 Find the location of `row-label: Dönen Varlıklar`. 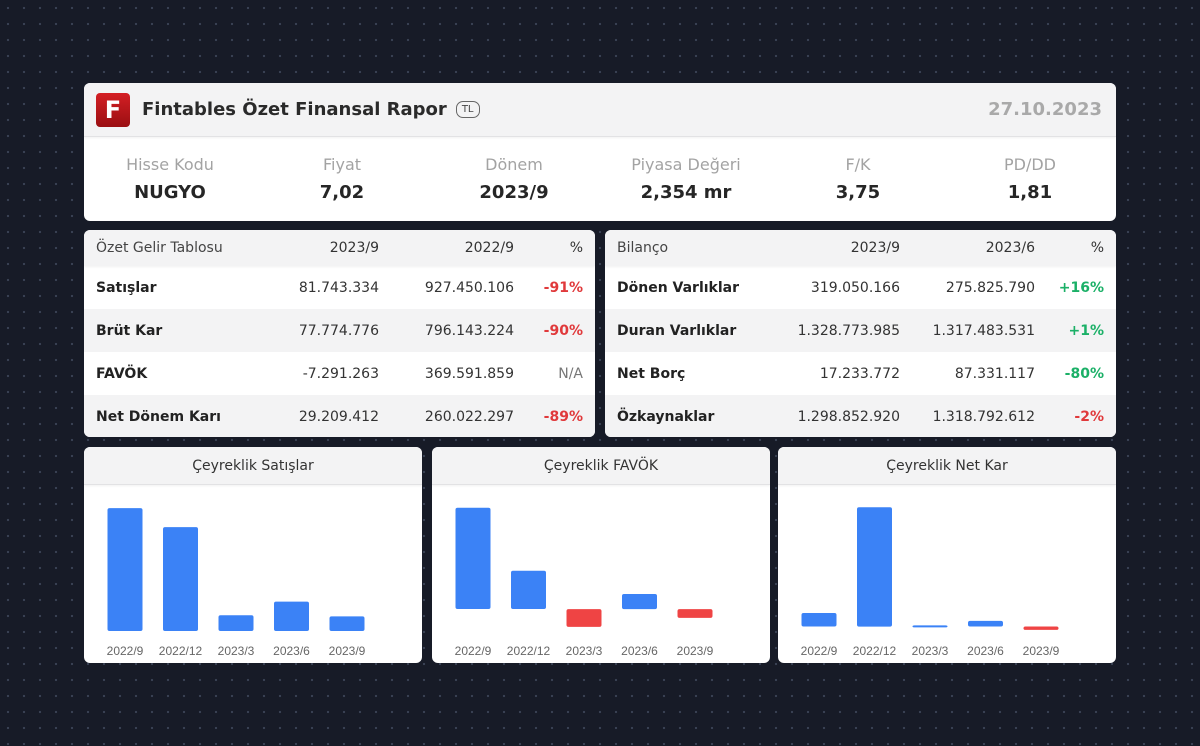

row-label: Dönen Varlıklar is located at coordinates (678, 287).